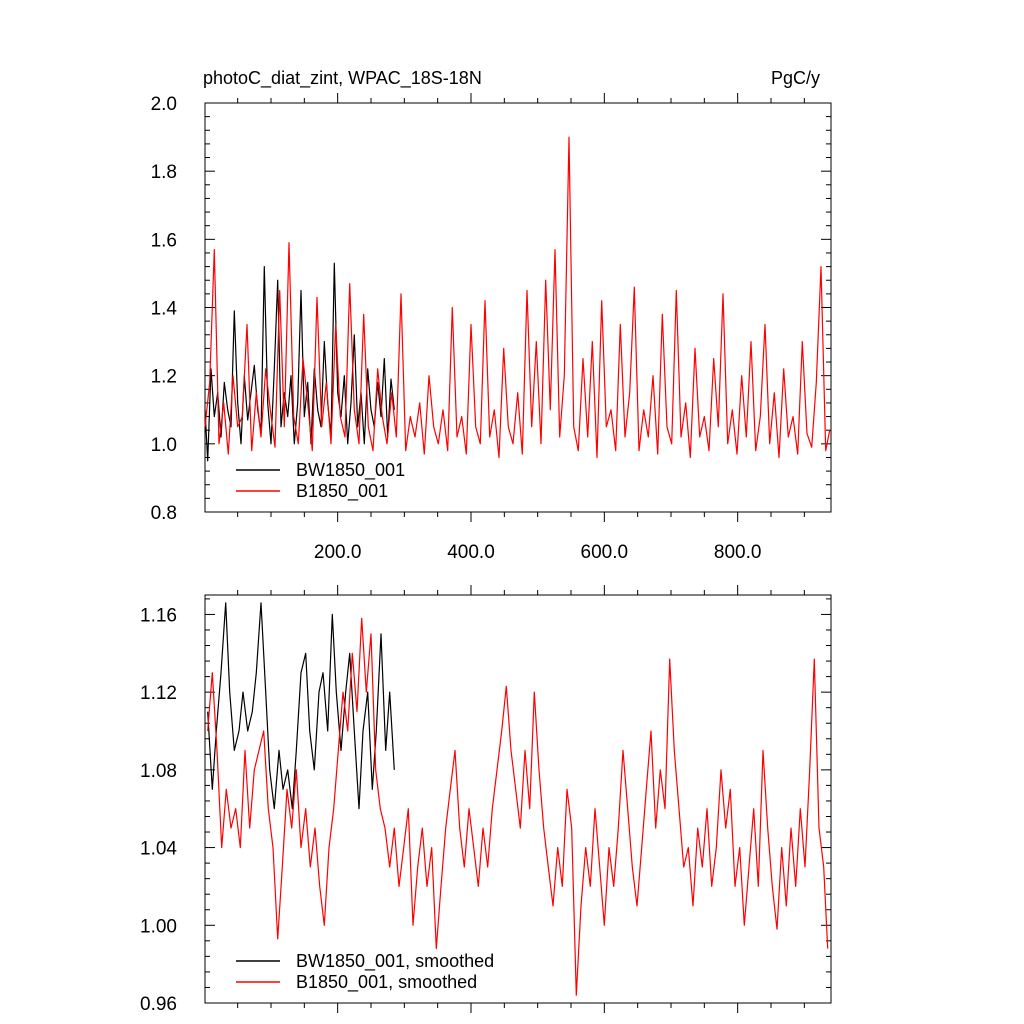 Image resolution: width=1024 pixels, height=1024 pixels. I want to click on top-y-tick-label: 1.0, so click(164, 445).